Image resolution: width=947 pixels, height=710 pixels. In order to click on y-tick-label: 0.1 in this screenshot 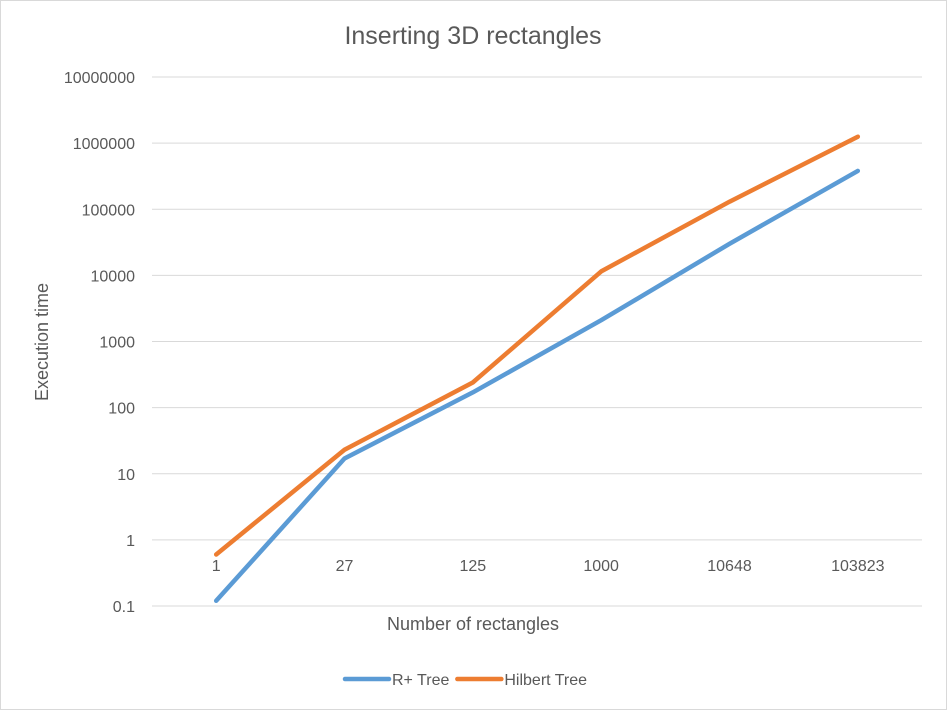, I will do `click(124, 607)`.